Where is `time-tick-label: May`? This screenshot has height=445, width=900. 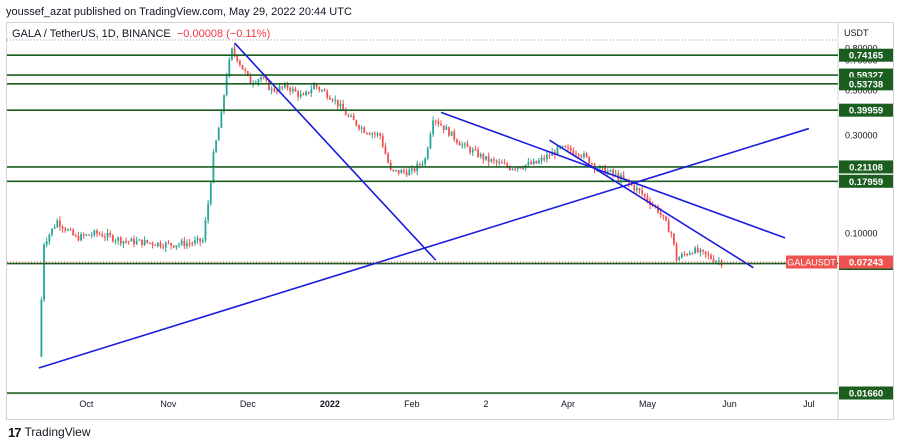 time-tick-label: May is located at coordinates (648, 404).